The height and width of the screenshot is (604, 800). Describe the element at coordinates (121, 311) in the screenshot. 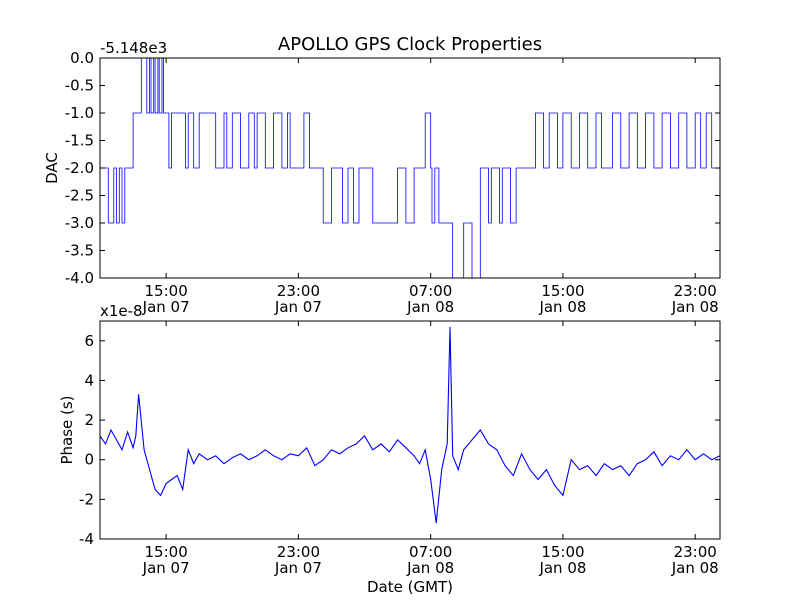

I see `y-offset-label: x1e-8` at that location.